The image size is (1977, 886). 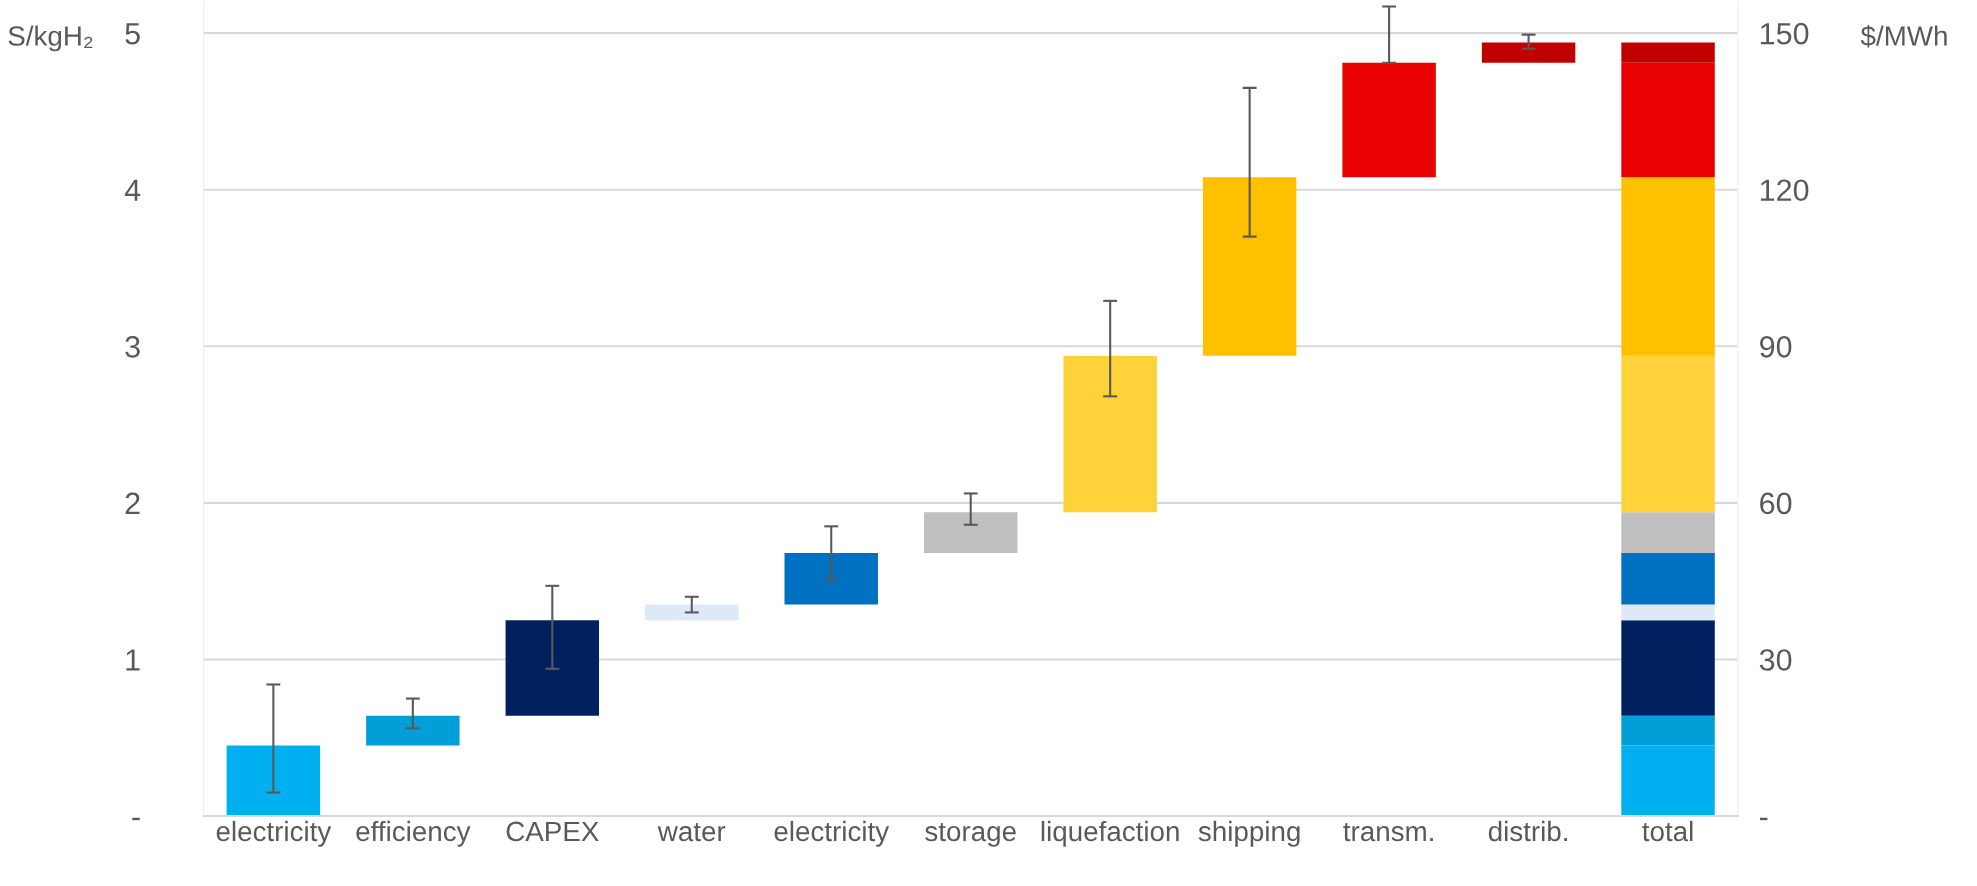 I want to click on y2-axis-title: $/MWh, so click(x=1903, y=36).